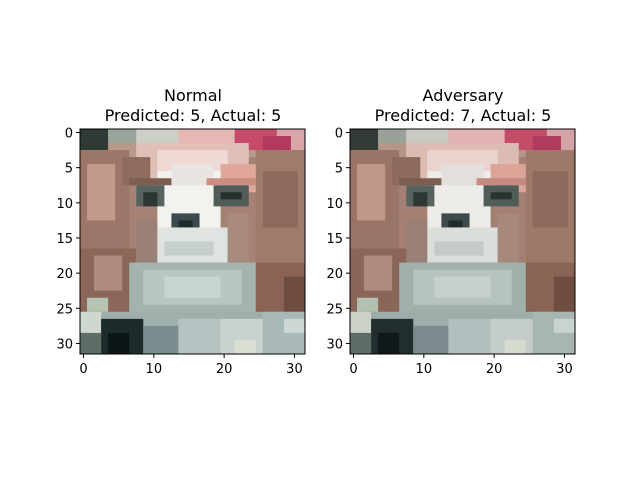 The width and height of the screenshot is (640, 480). I want to click on panel-title-line2: Predicted: 5, Actual: 5, so click(193, 115).